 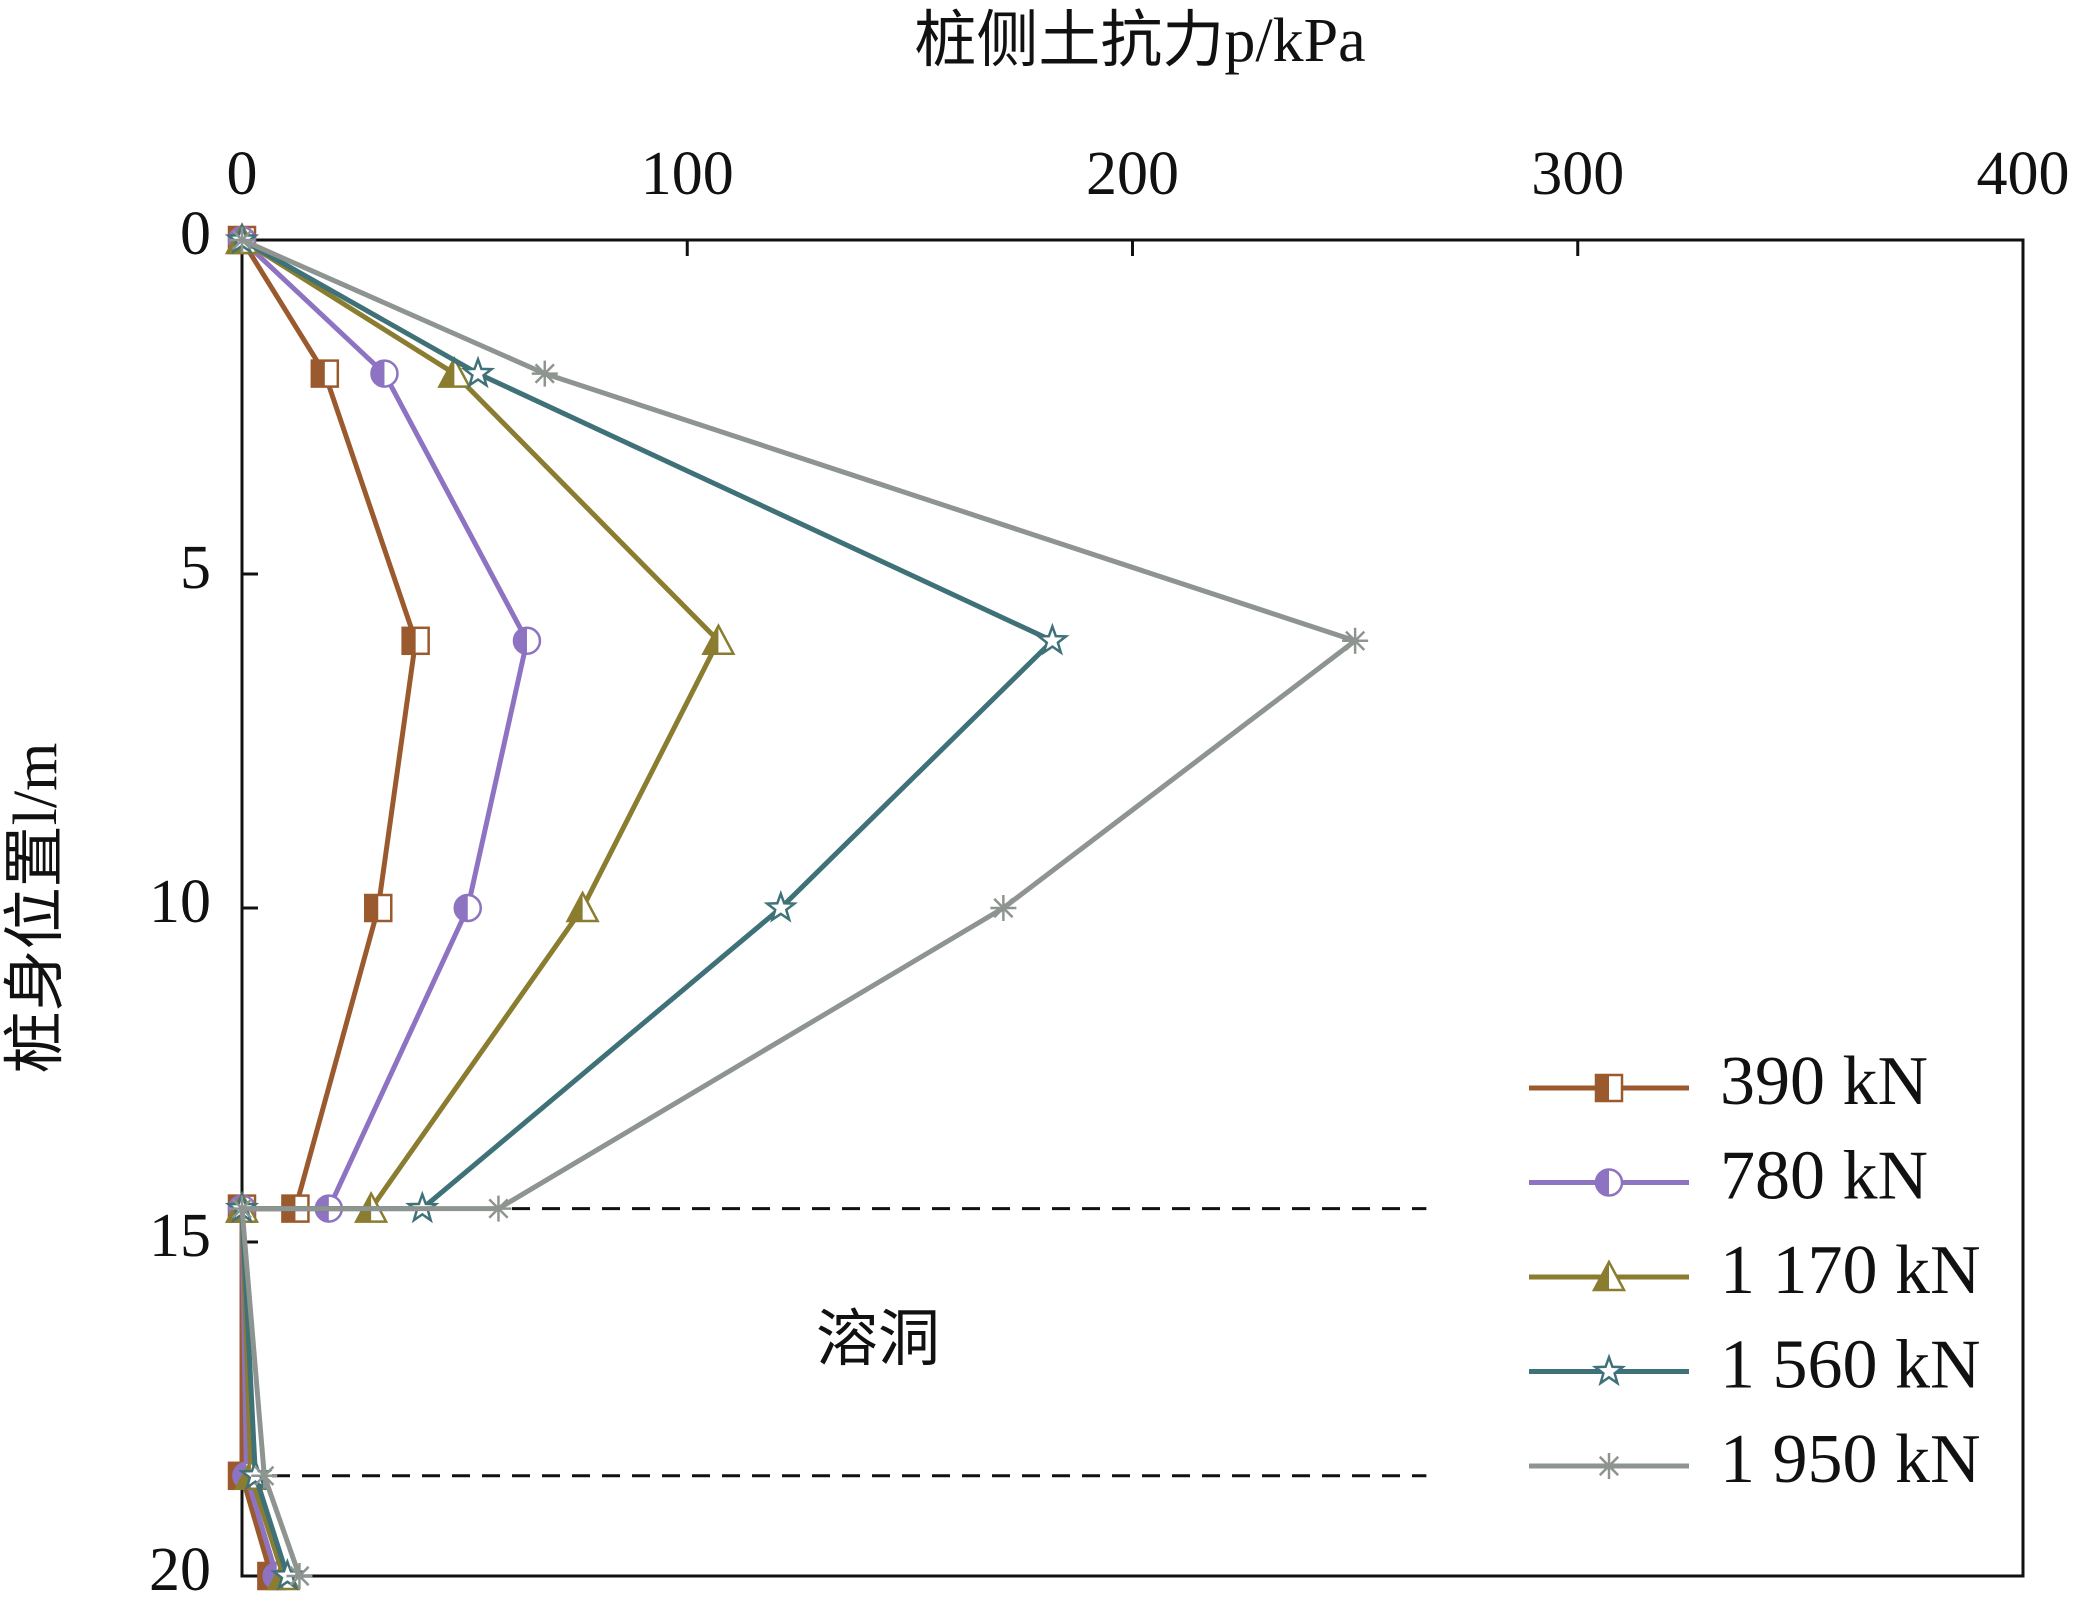 I want to click on y-tick-label: 20, so click(x=180, y=1570).